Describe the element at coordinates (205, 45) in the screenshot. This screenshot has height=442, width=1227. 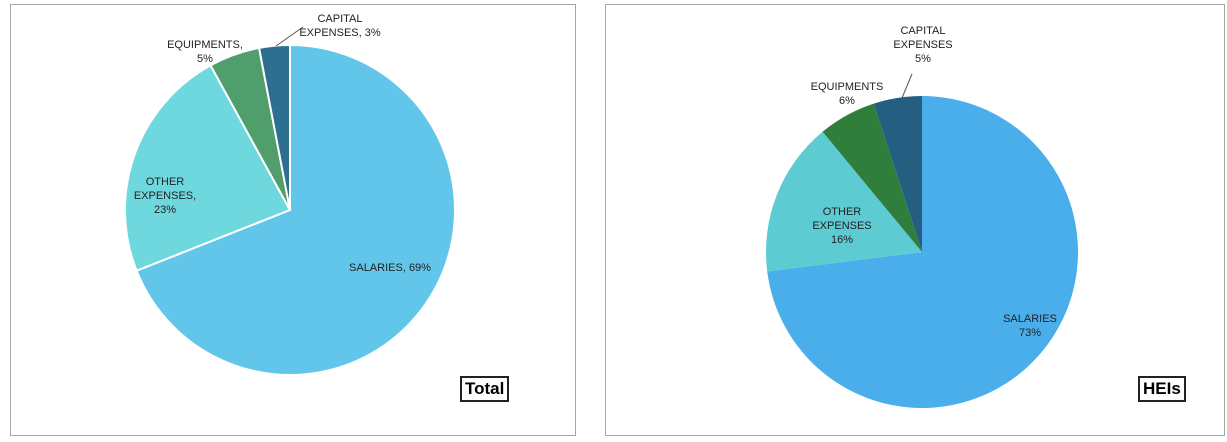
I see `category-label: EQUIPMENTS,` at that location.